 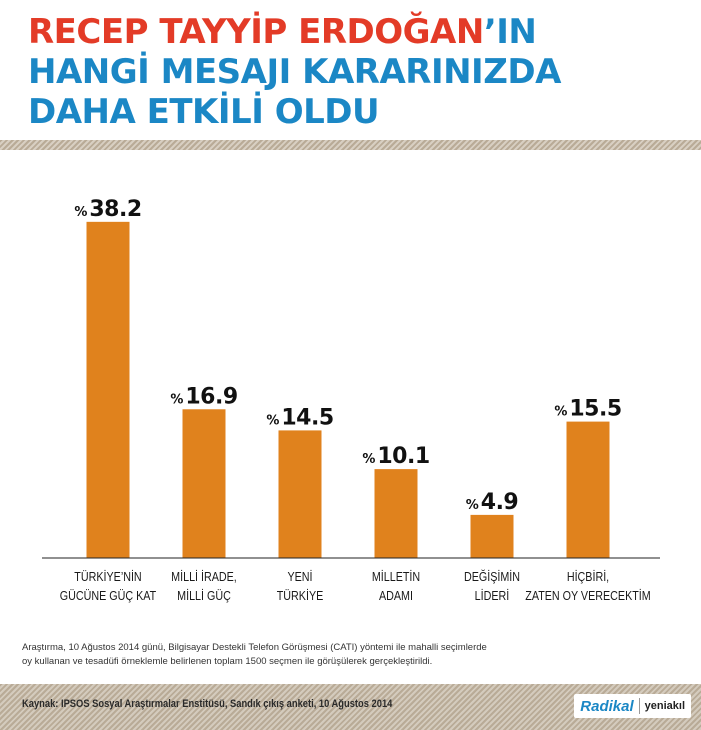 I want to click on bar-value-label: %4.9, so click(x=492, y=502).